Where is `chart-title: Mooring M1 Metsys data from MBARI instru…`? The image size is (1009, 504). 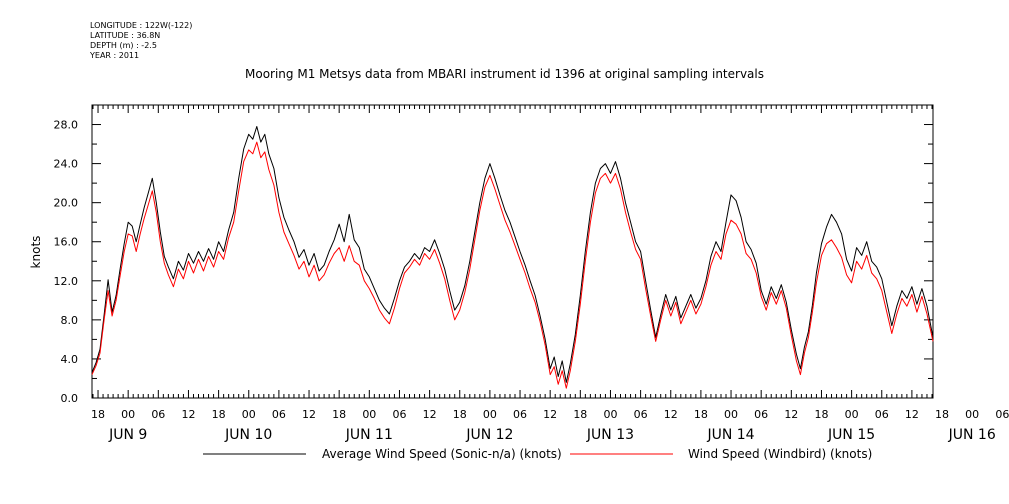
chart-title: Mooring M1 Metsys data from MBARI instru… is located at coordinates (504, 74).